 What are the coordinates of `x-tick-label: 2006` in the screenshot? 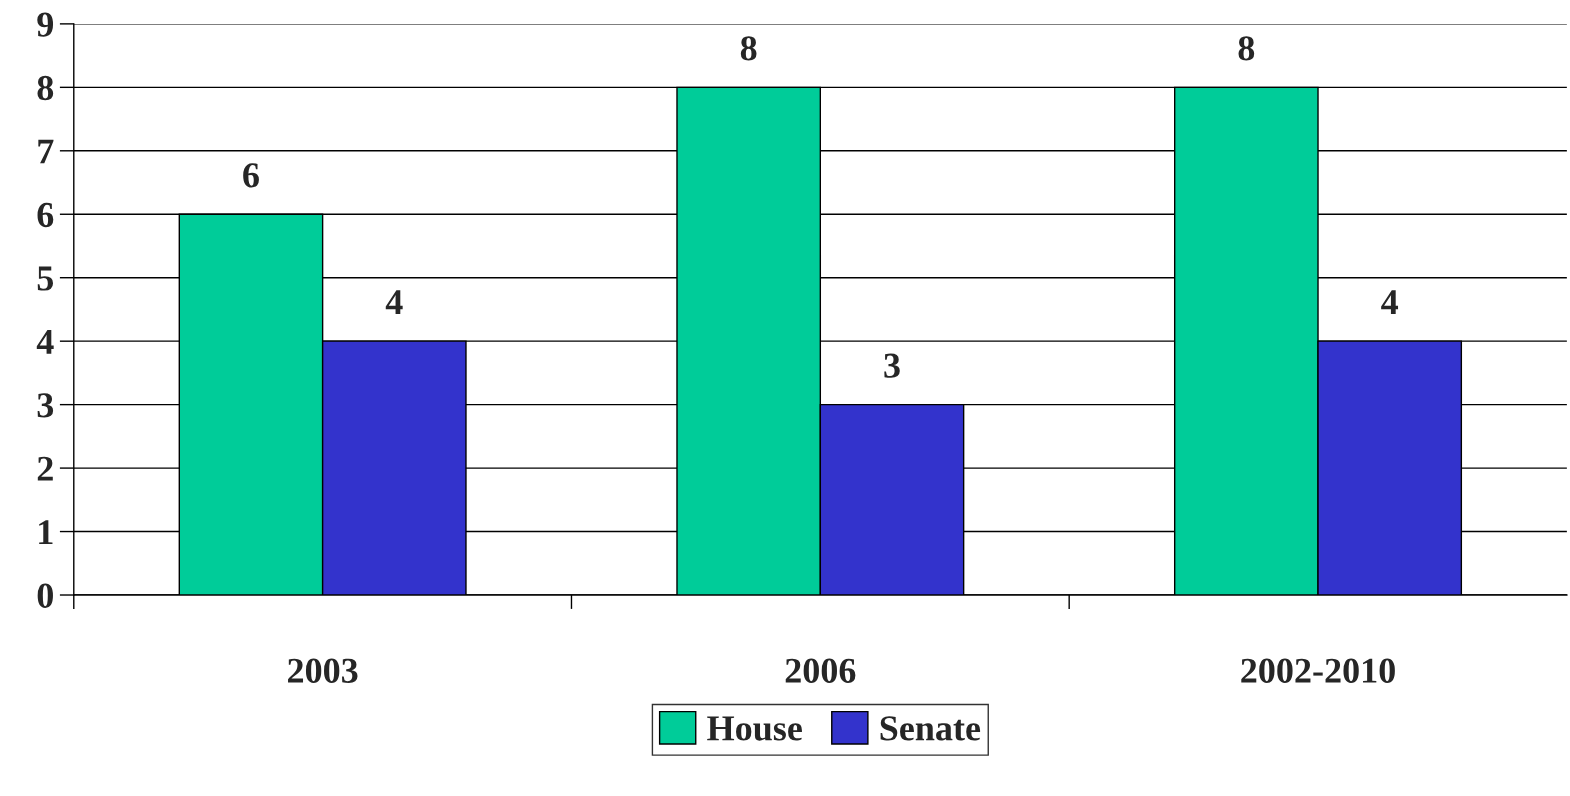 It's located at (820, 670).